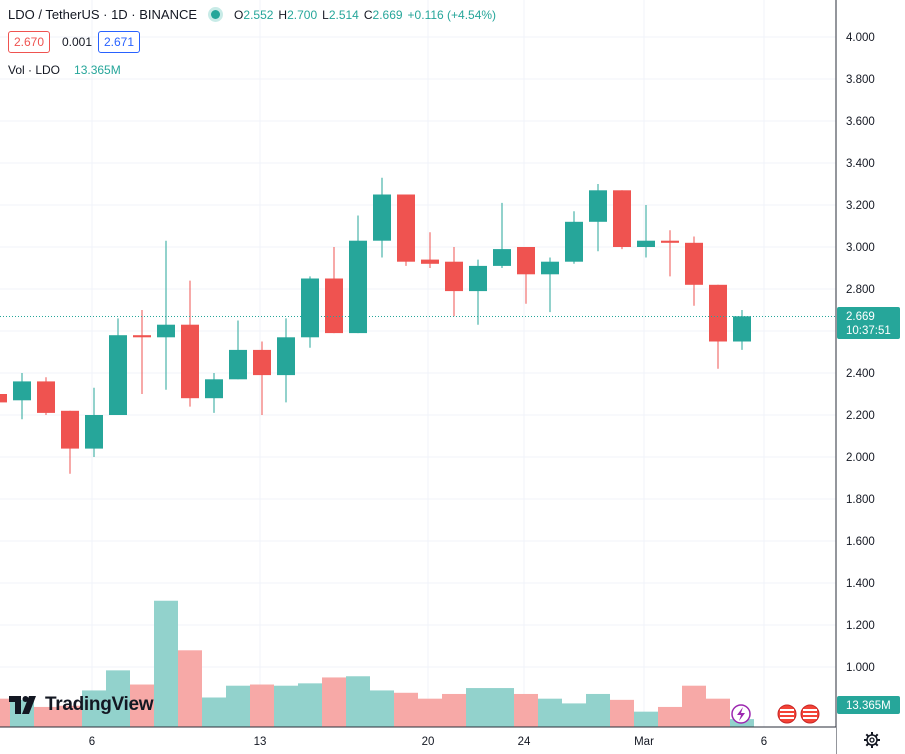  I want to click on bar-countdown: 10:37:51, so click(868, 331).